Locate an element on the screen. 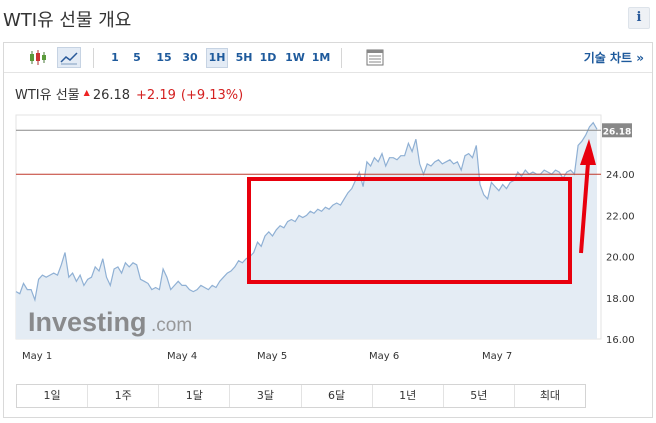 Image resolution: width=656 pixels, height=423 pixels. range-button: 1달 is located at coordinates (195, 396).